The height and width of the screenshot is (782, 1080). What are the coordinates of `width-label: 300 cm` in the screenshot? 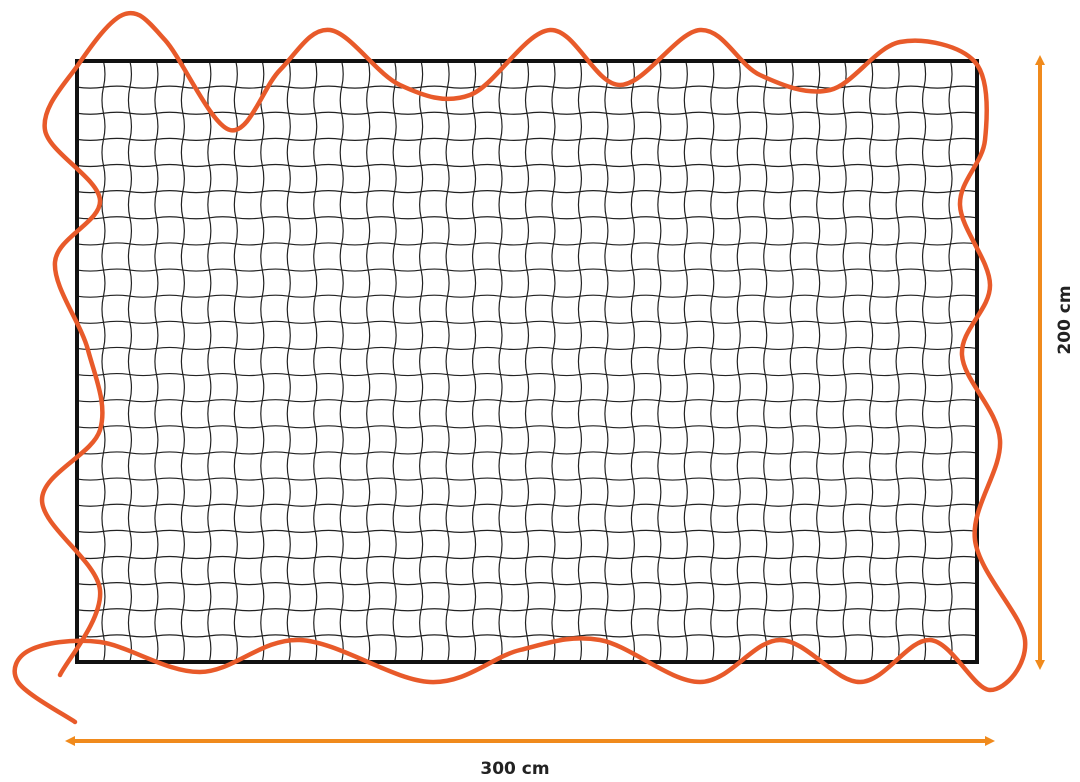 It's located at (514, 769).